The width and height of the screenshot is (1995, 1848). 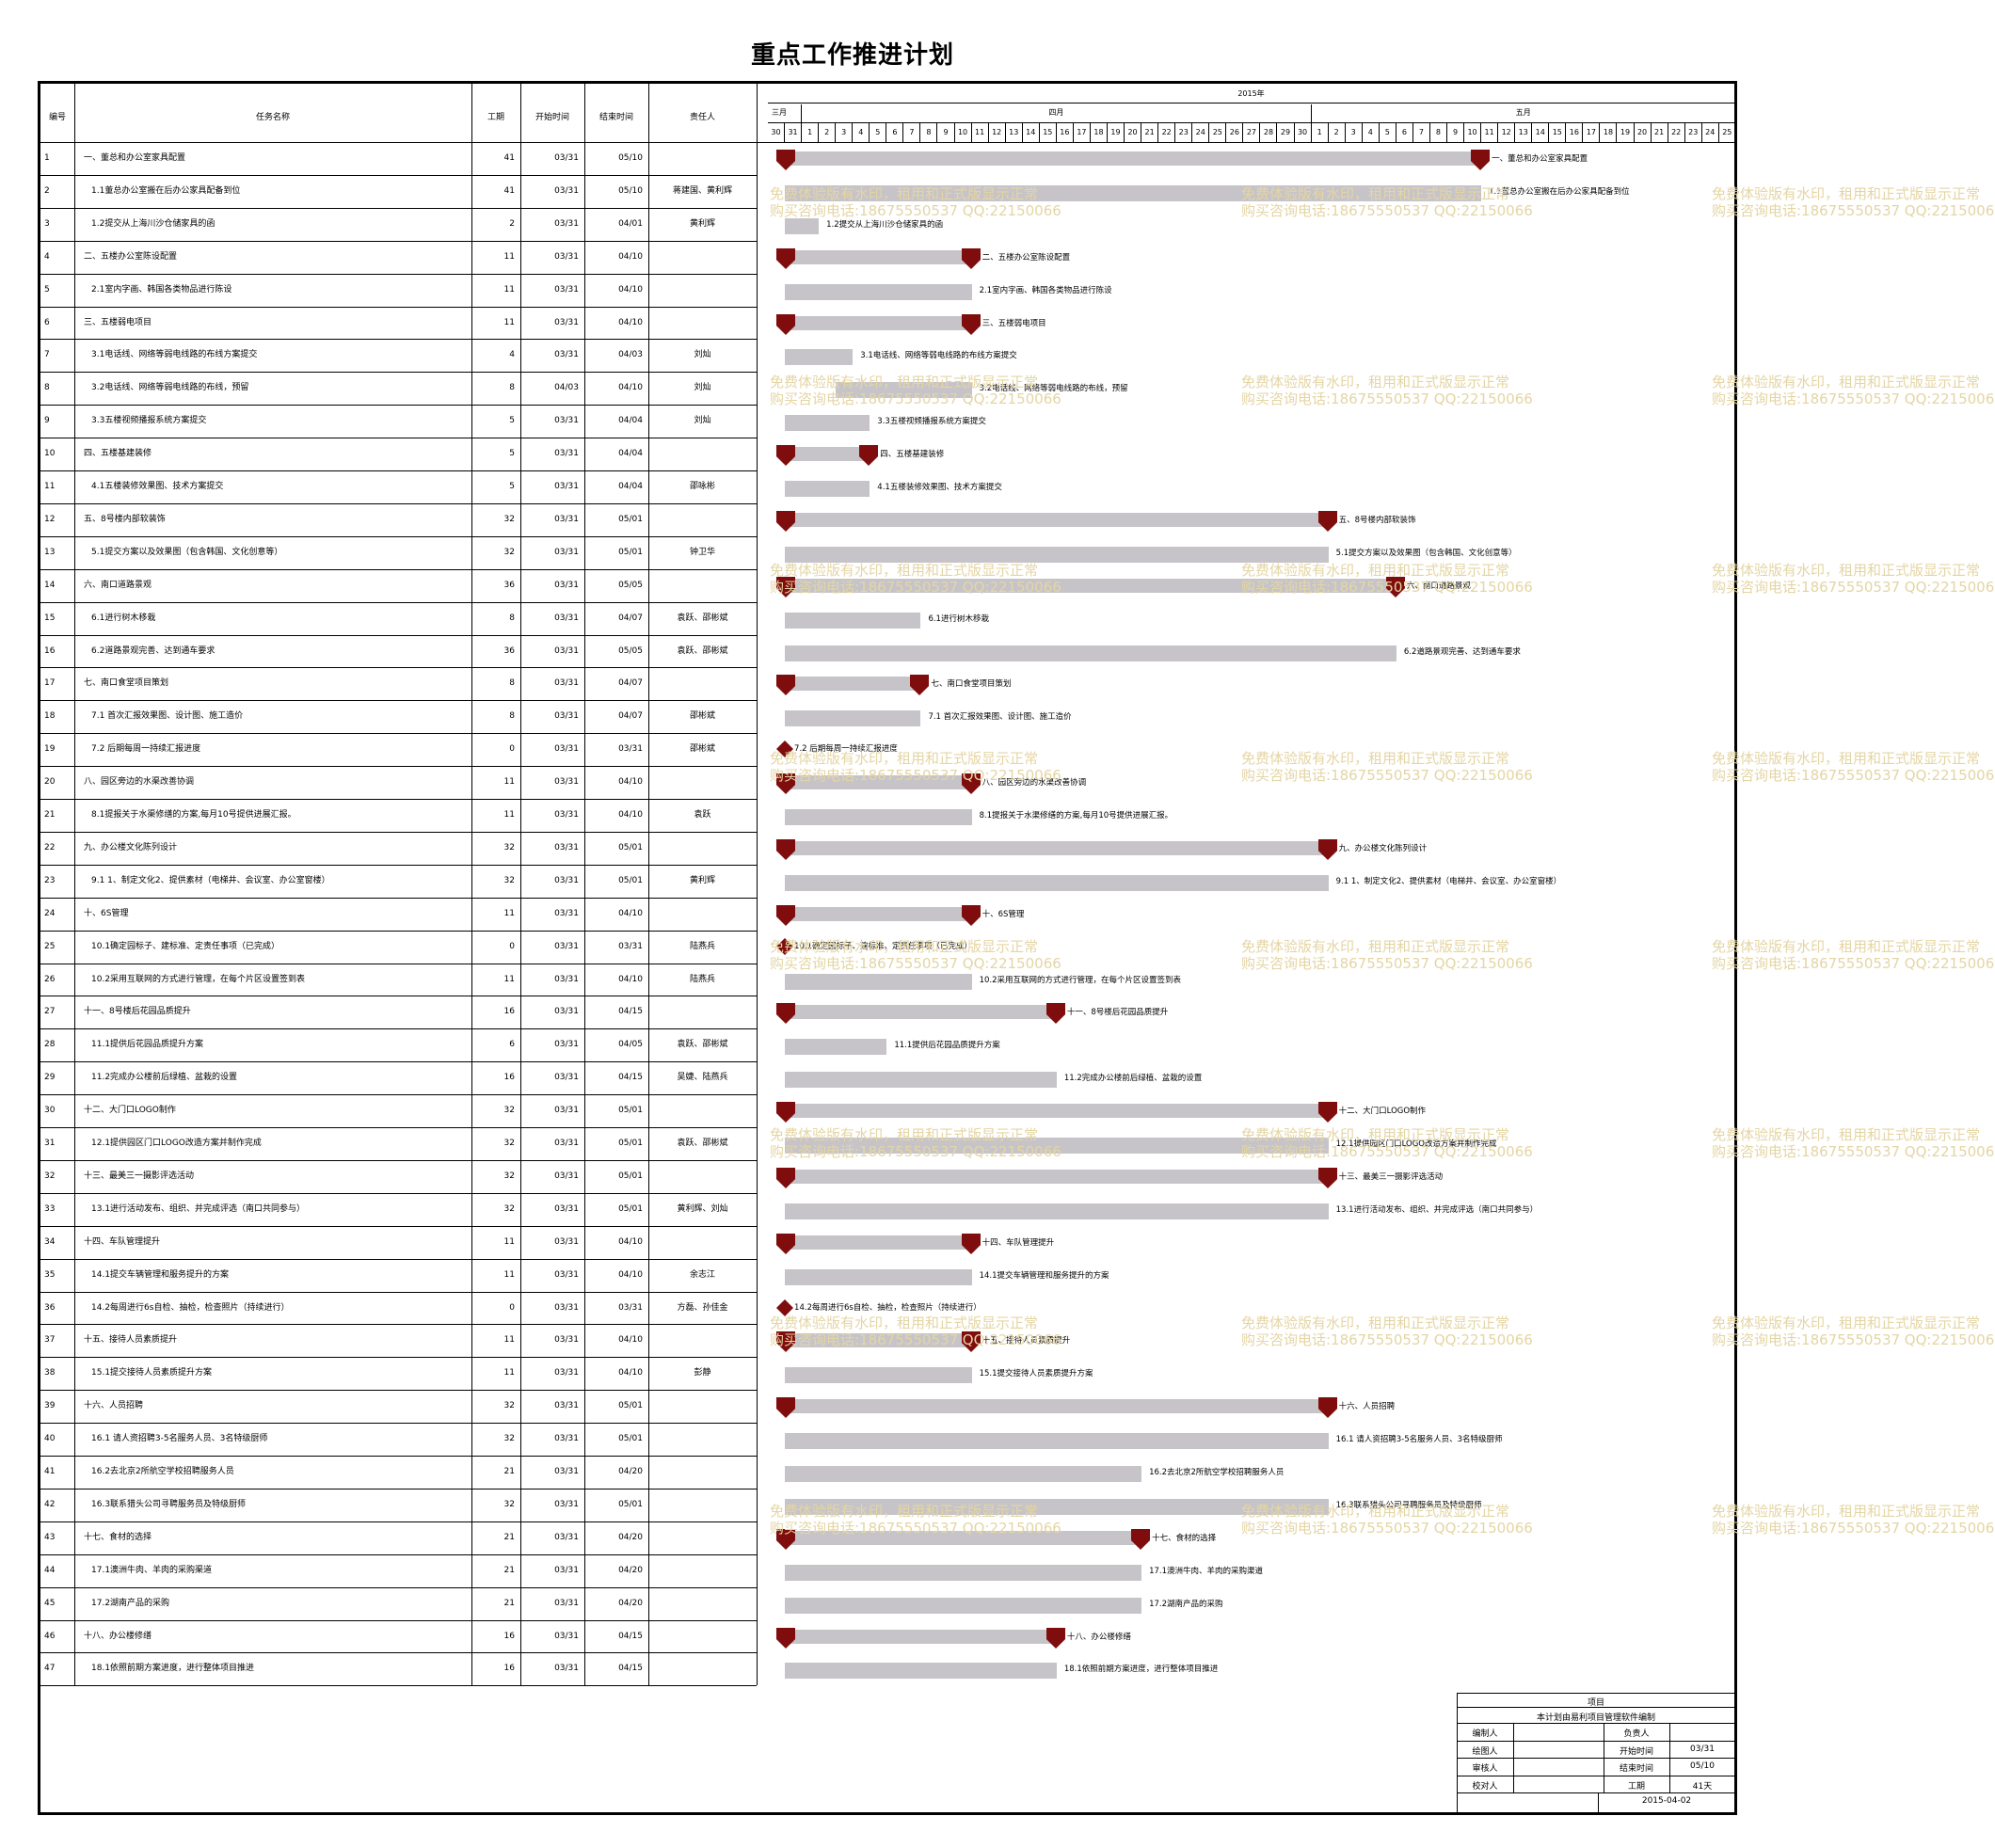 I want to click on info-date: 2015-04-02, so click(x=1666, y=1801).